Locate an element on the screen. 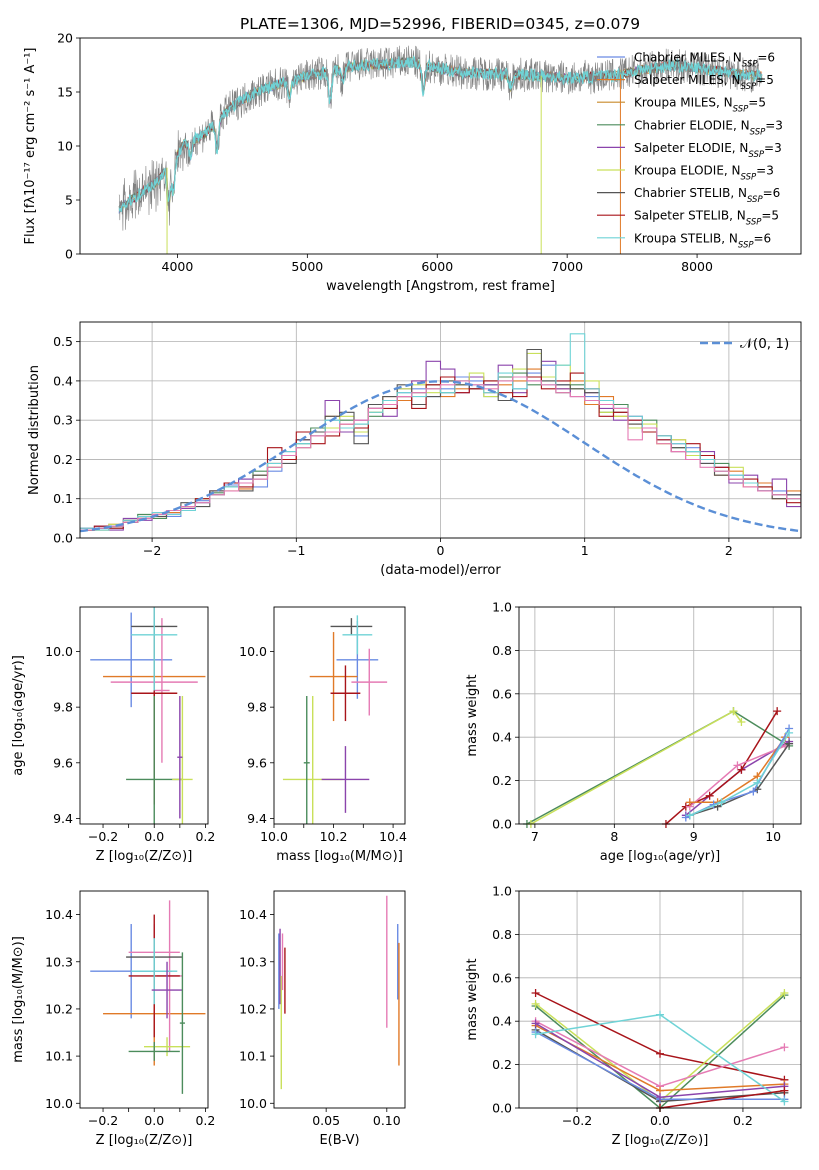  legend-label: Salpeter MILES, NSSP=5 is located at coordinates (704, 82).